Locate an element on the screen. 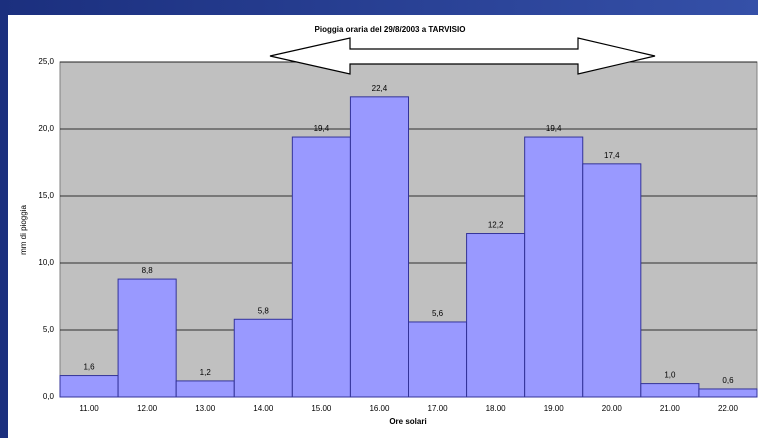 The width and height of the screenshot is (758, 438). y-tick-label: 10,0 is located at coordinates (46, 262).